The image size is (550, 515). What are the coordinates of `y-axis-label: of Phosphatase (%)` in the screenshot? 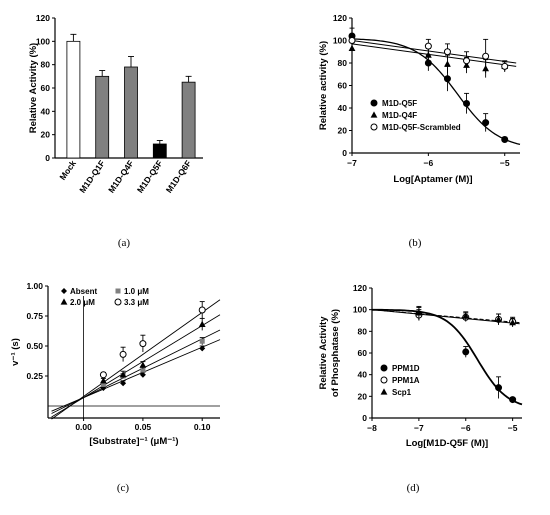 It's located at (335, 353).